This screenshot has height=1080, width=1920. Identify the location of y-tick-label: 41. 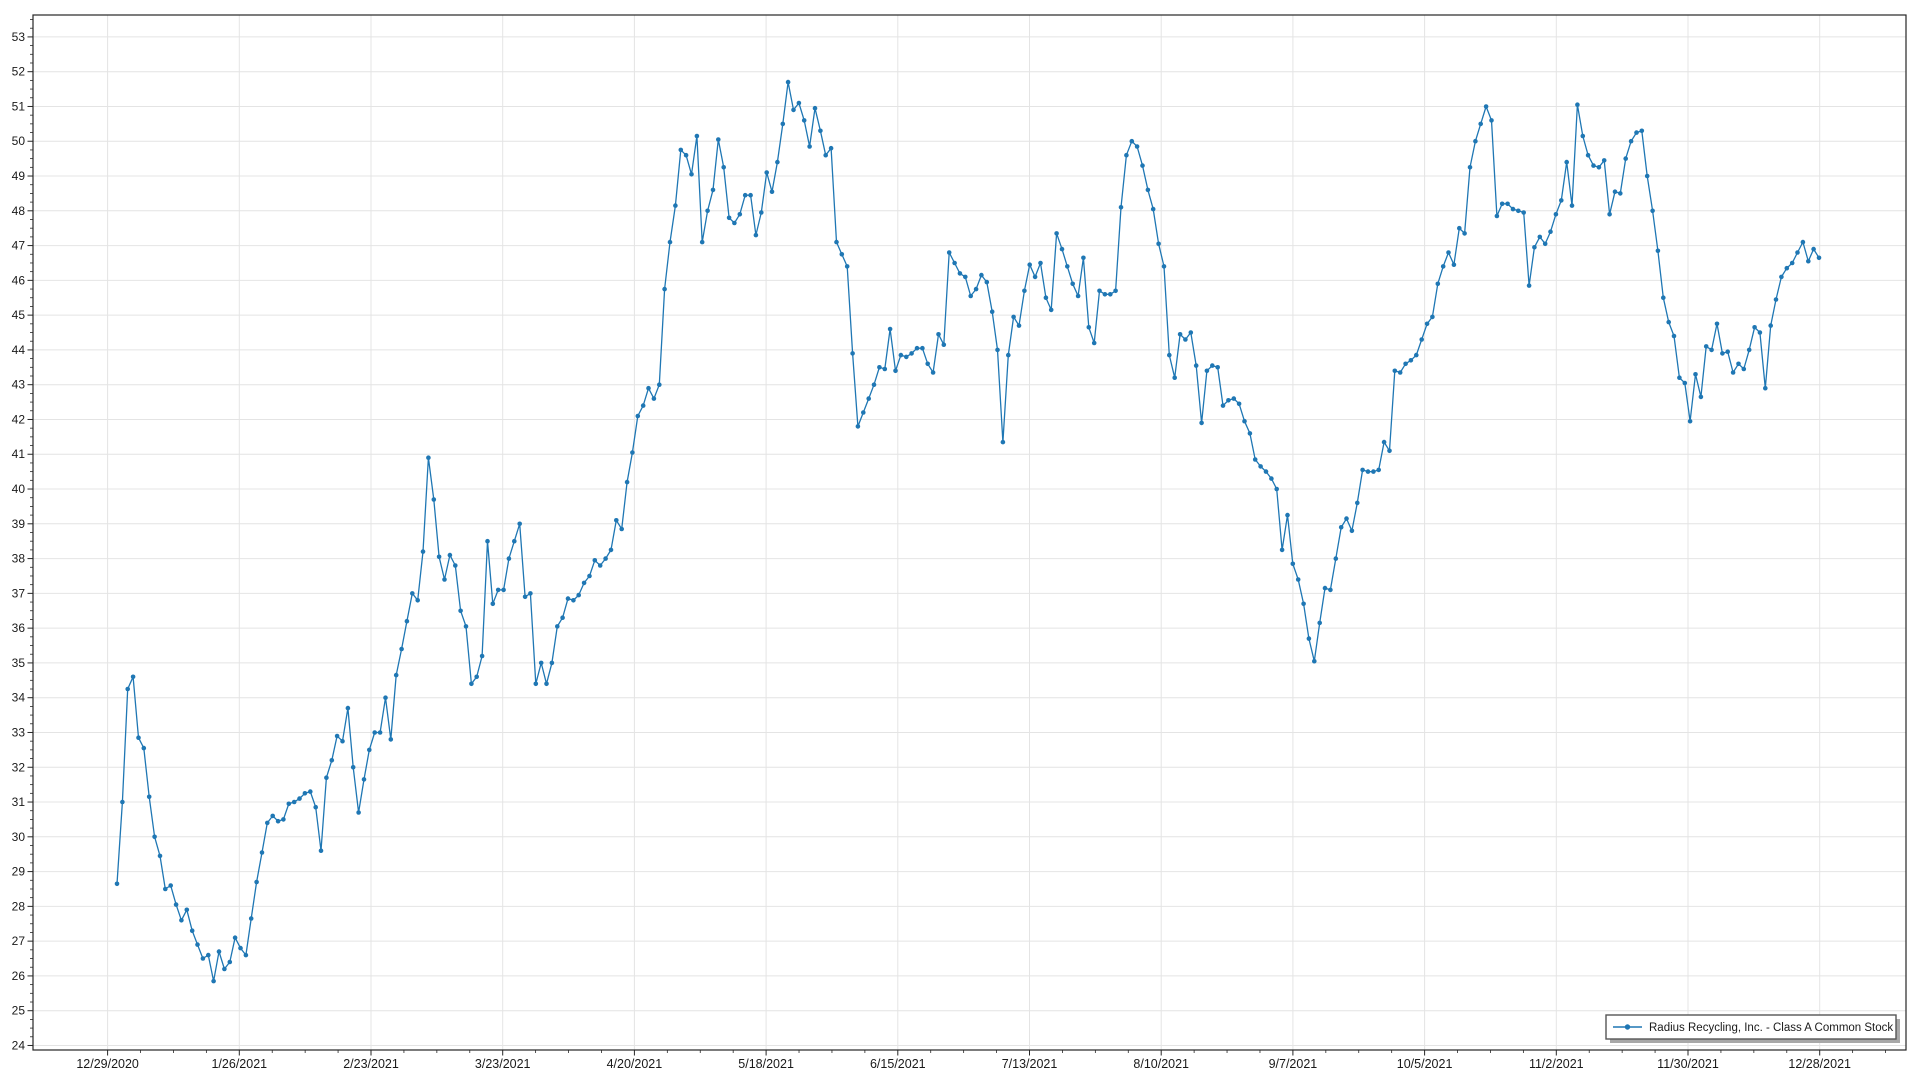
(19, 454).